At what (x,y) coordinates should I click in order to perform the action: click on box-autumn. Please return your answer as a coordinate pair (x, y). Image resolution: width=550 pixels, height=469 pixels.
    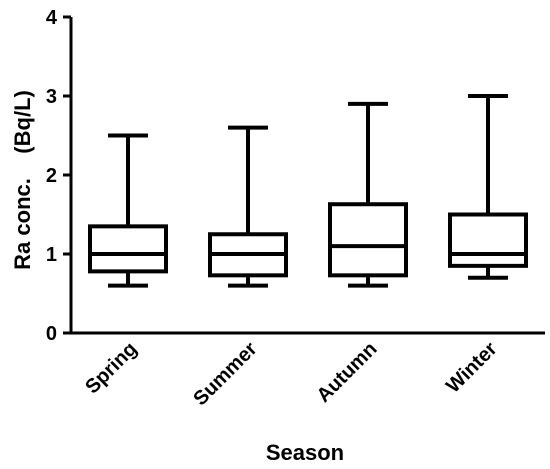
    Looking at the image, I should click on (368, 194).